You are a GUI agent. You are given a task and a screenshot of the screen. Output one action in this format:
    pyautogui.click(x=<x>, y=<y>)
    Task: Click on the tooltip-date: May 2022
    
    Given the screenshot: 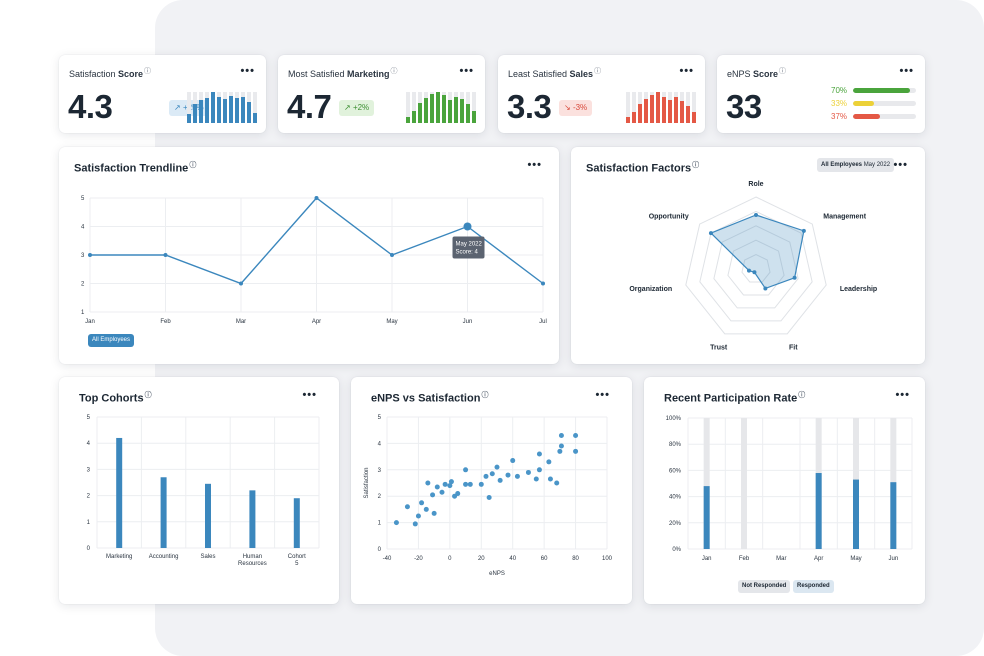 What is the action you would take?
    pyautogui.click(x=469, y=245)
    